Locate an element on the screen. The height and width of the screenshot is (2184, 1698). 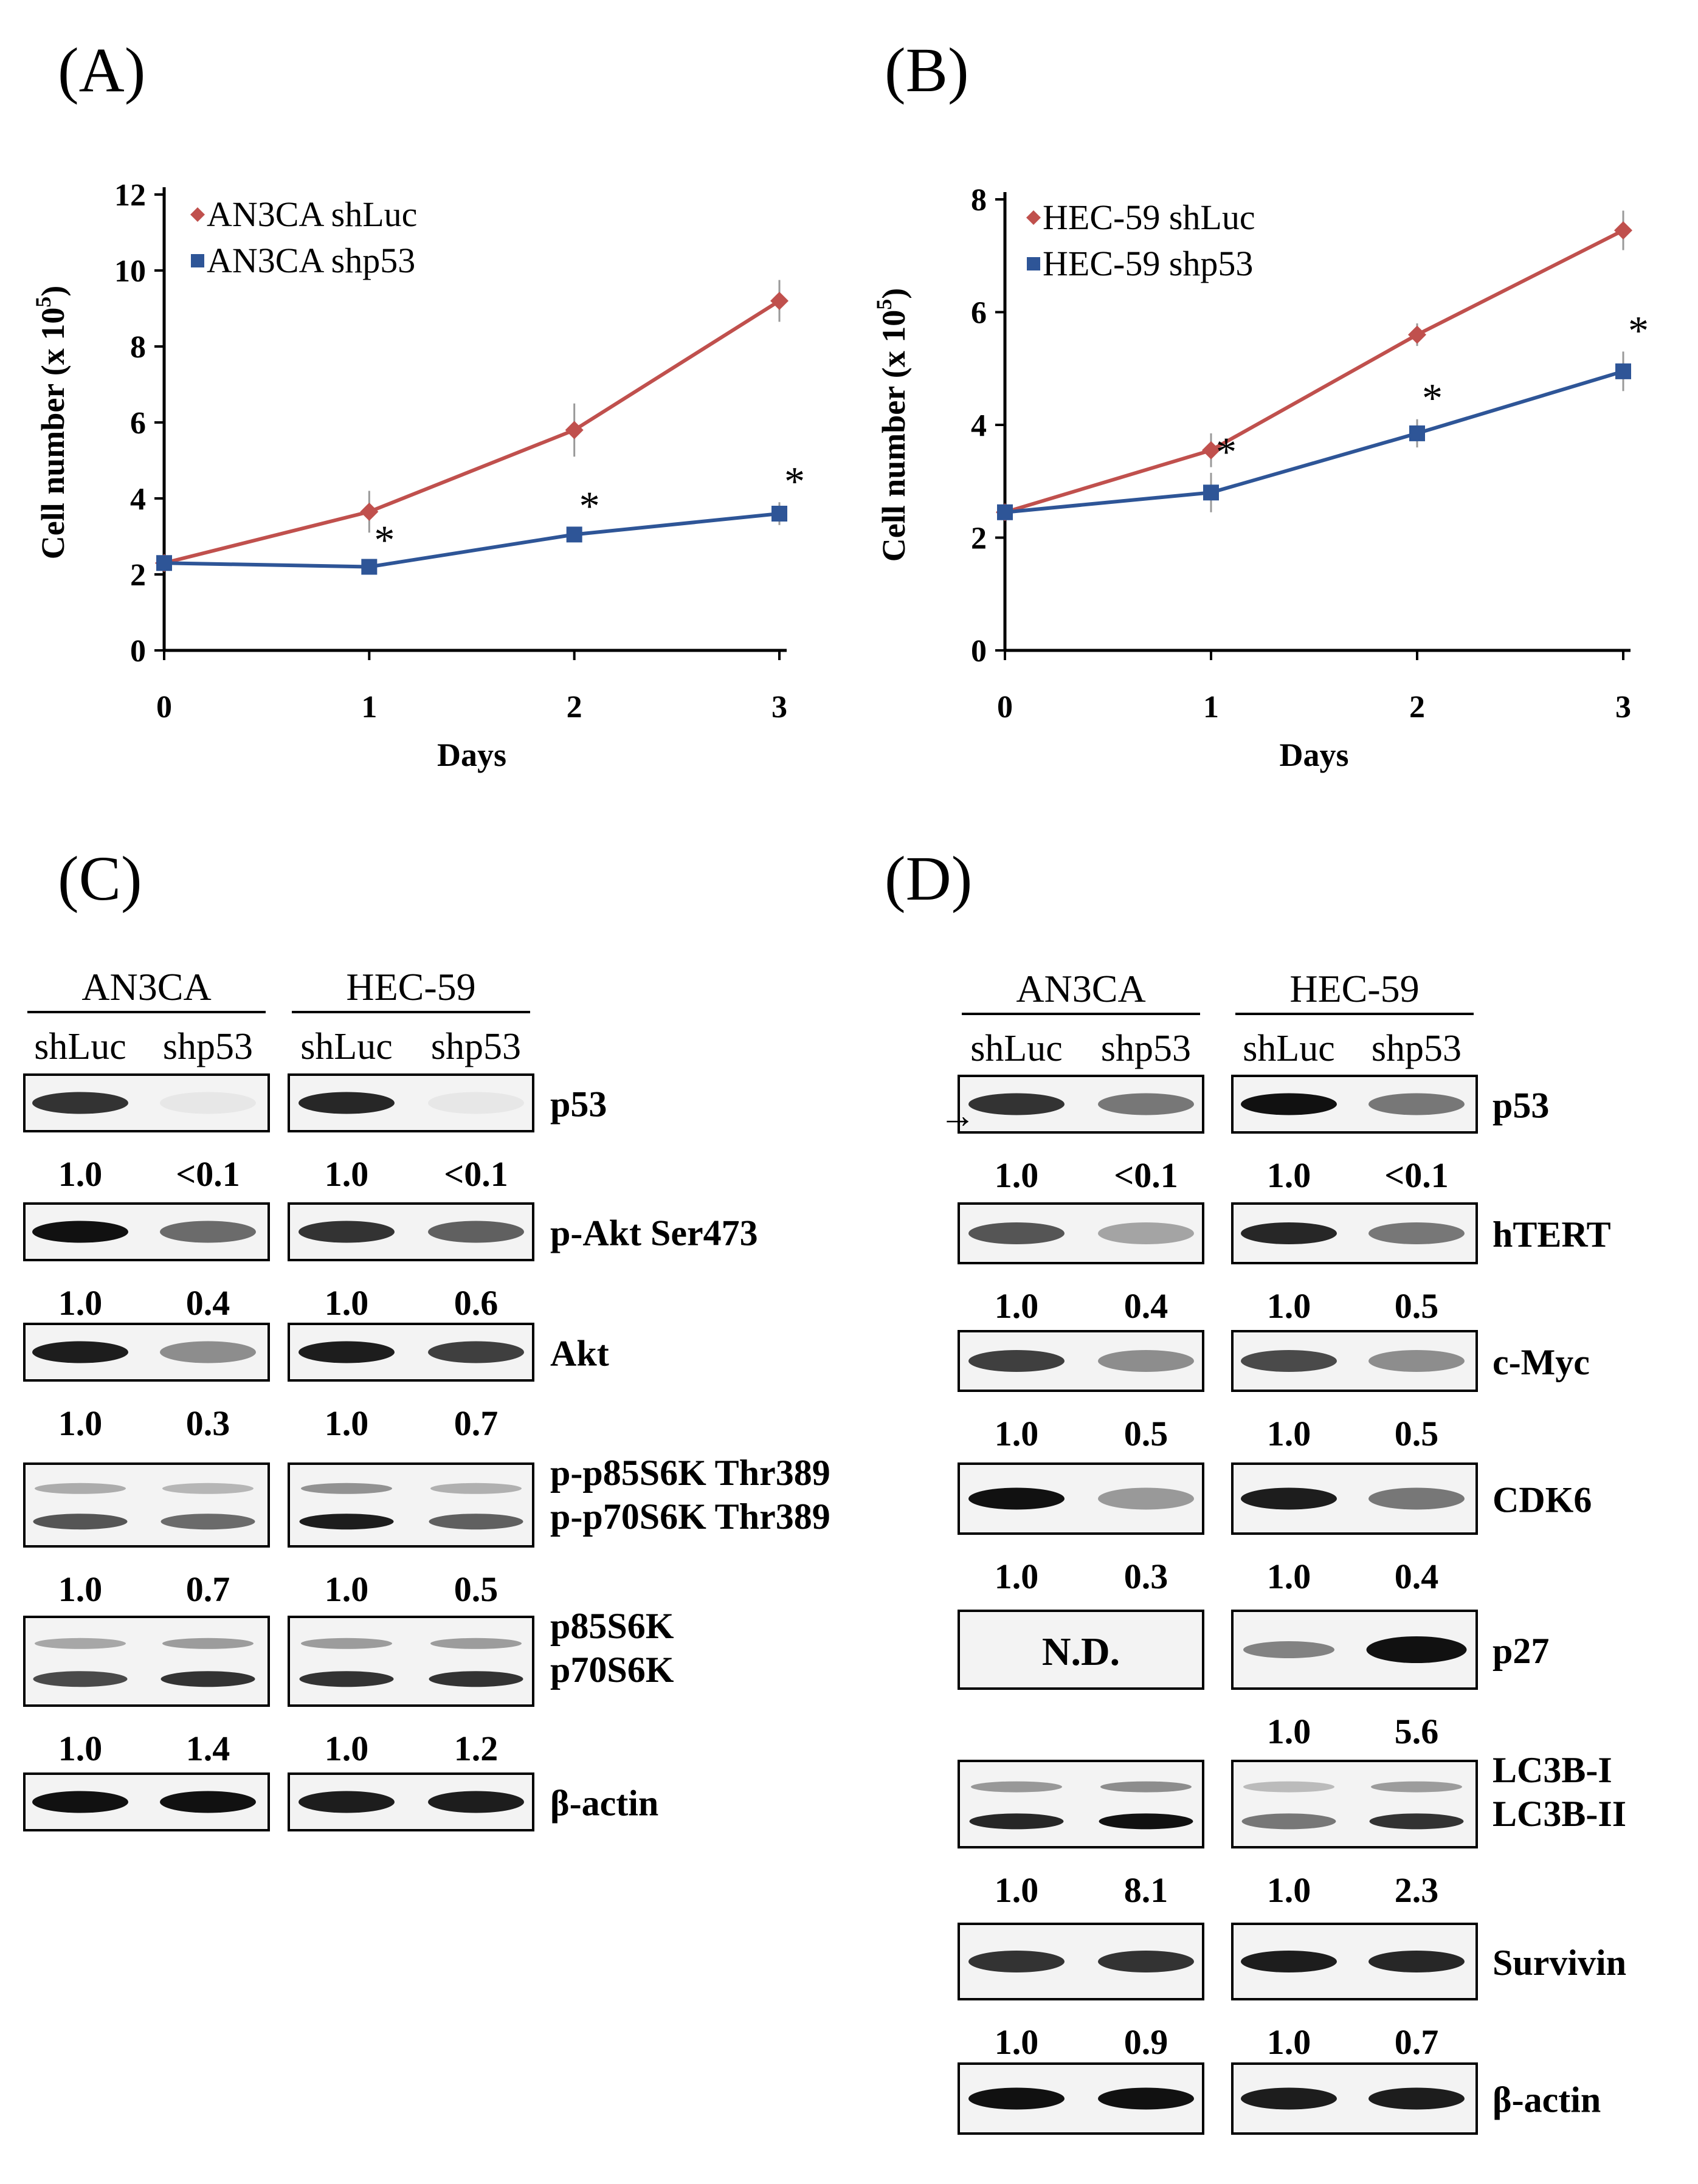
y-tick-label: 2 is located at coordinates (979, 539).